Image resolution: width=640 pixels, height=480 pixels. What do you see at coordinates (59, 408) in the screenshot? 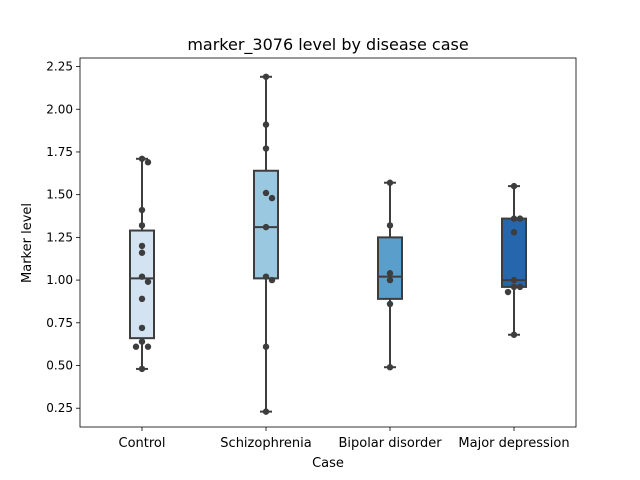
I see `y-tick-label: 0.25` at bounding box center [59, 408].